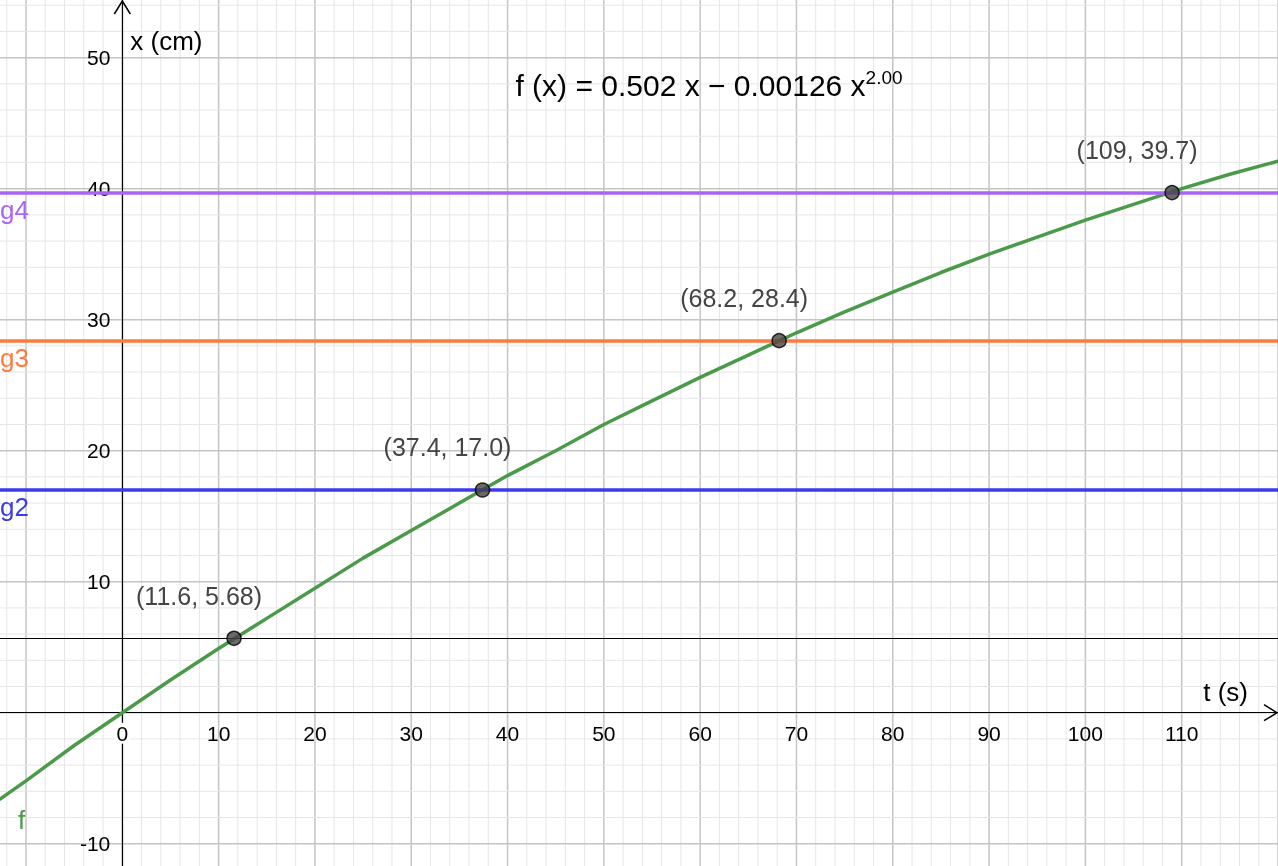 This screenshot has height=866, width=1278. What do you see at coordinates (98, 320) in the screenshot?
I see `y-tick-label: 30` at bounding box center [98, 320].